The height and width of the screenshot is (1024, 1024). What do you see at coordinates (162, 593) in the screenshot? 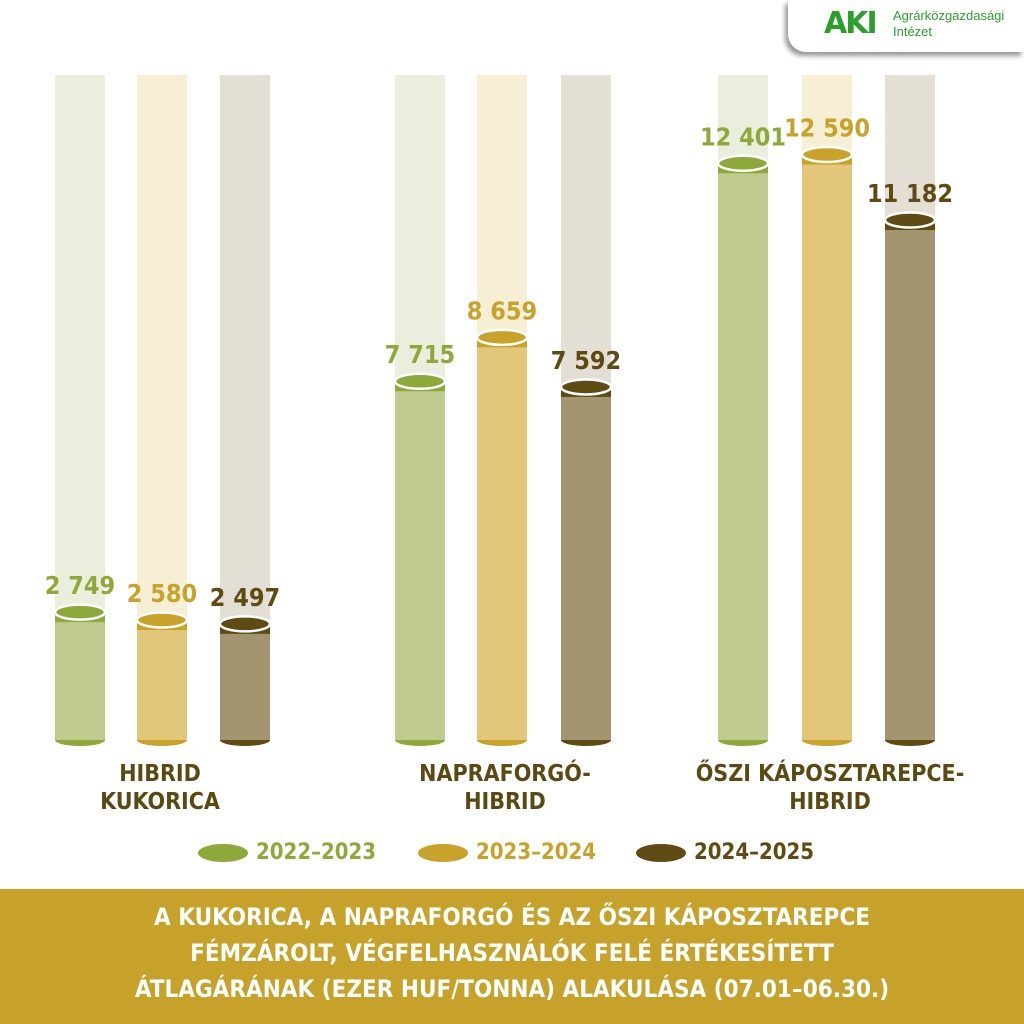
I see `data-label: 2 580` at bounding box center [162, 593].